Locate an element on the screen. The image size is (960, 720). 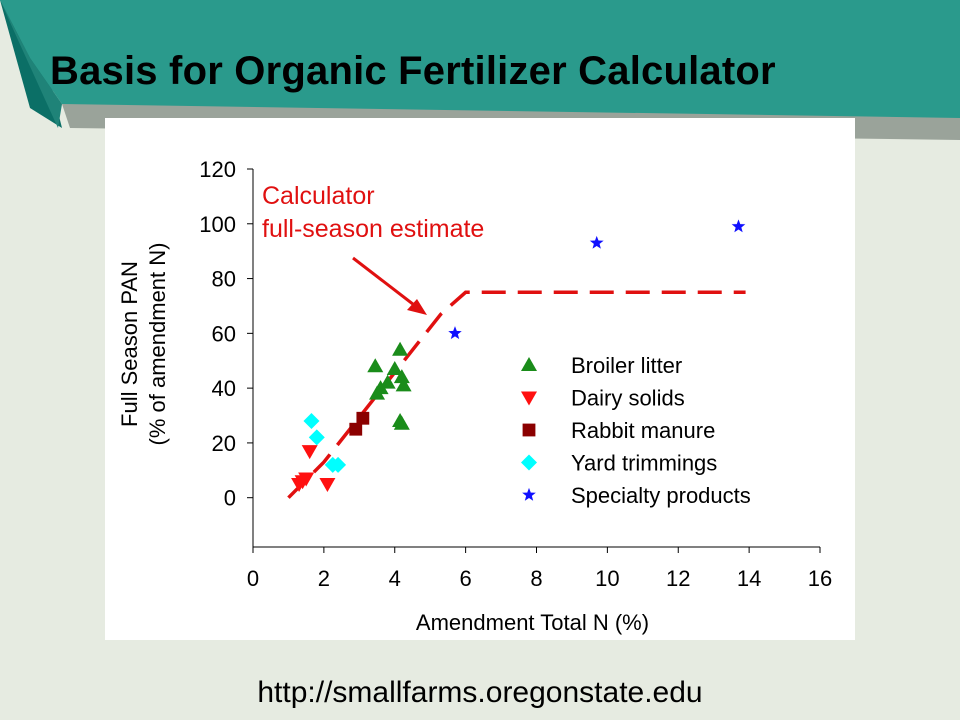
footer-url: http://smallfarms.oregonstate.edu is located at coordinates (480, 692).